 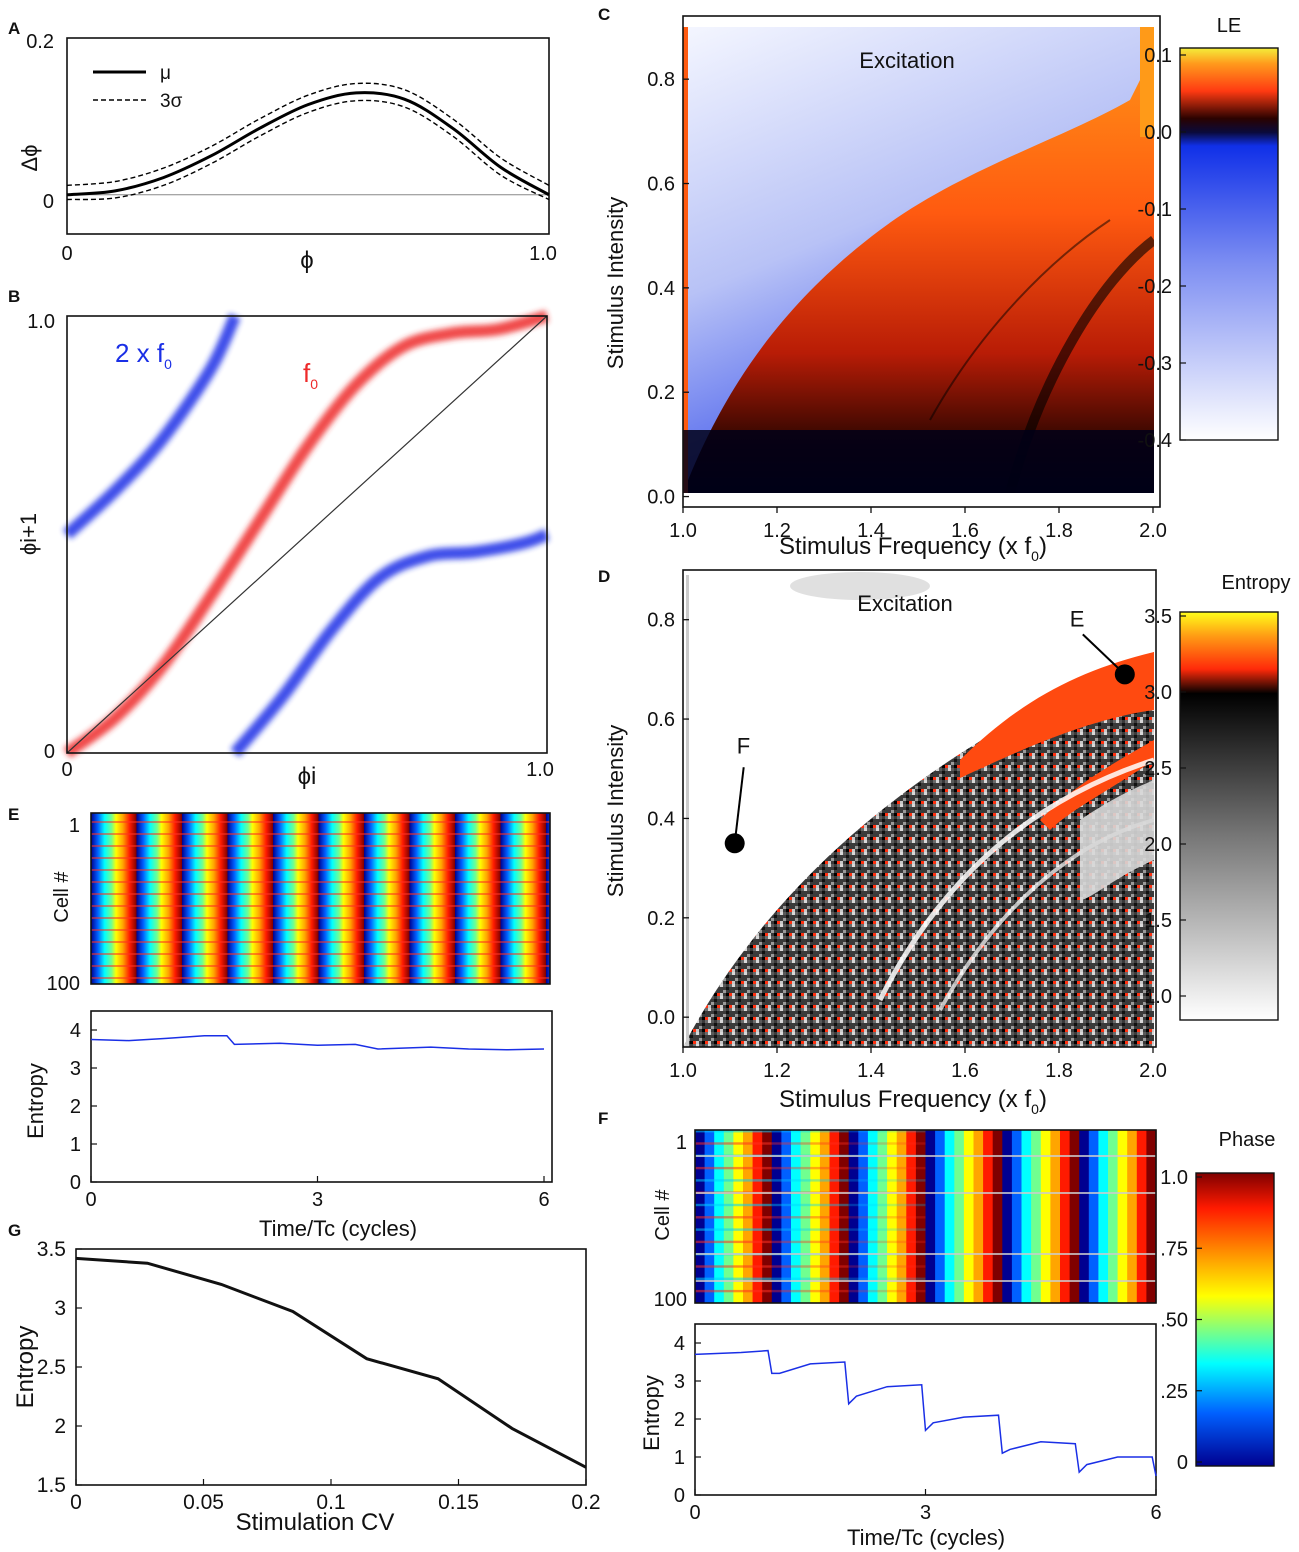 I want to click on chart-d-ylabel: Stimulus Intensity, so click(x=615, y=811).